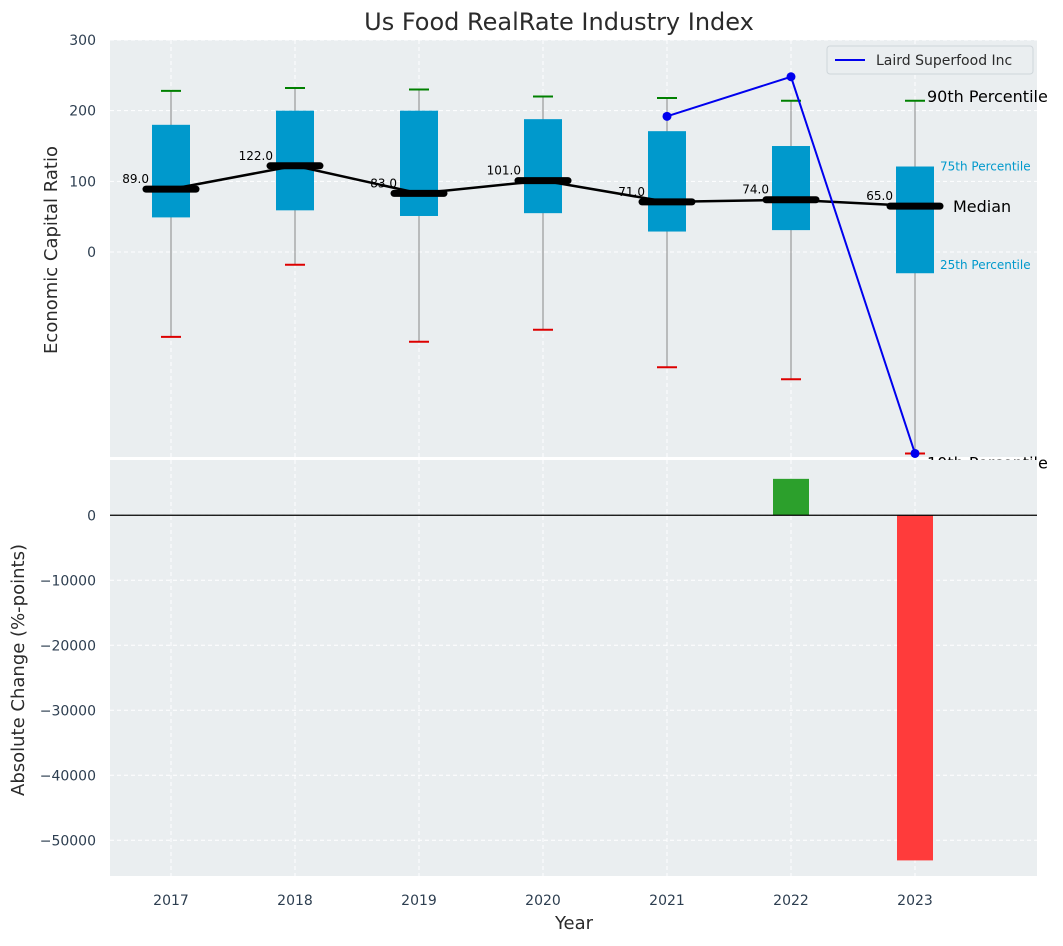 The image size is (1063, 946). What do you see at coordinates (879, 196) in the screenshot?
I see `median-value-label: 65.0` at bounding box center [879, 196].